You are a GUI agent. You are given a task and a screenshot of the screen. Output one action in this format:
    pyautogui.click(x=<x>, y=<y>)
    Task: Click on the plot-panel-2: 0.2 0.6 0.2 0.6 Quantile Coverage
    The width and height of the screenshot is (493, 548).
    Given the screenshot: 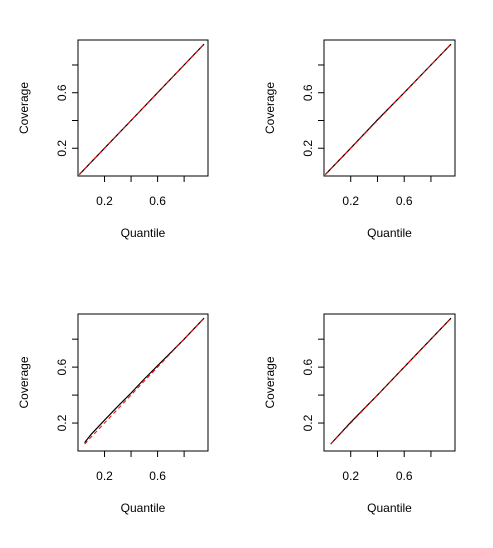 What is the action you would take?
    pyautogui.click(x=359, y=139)
    